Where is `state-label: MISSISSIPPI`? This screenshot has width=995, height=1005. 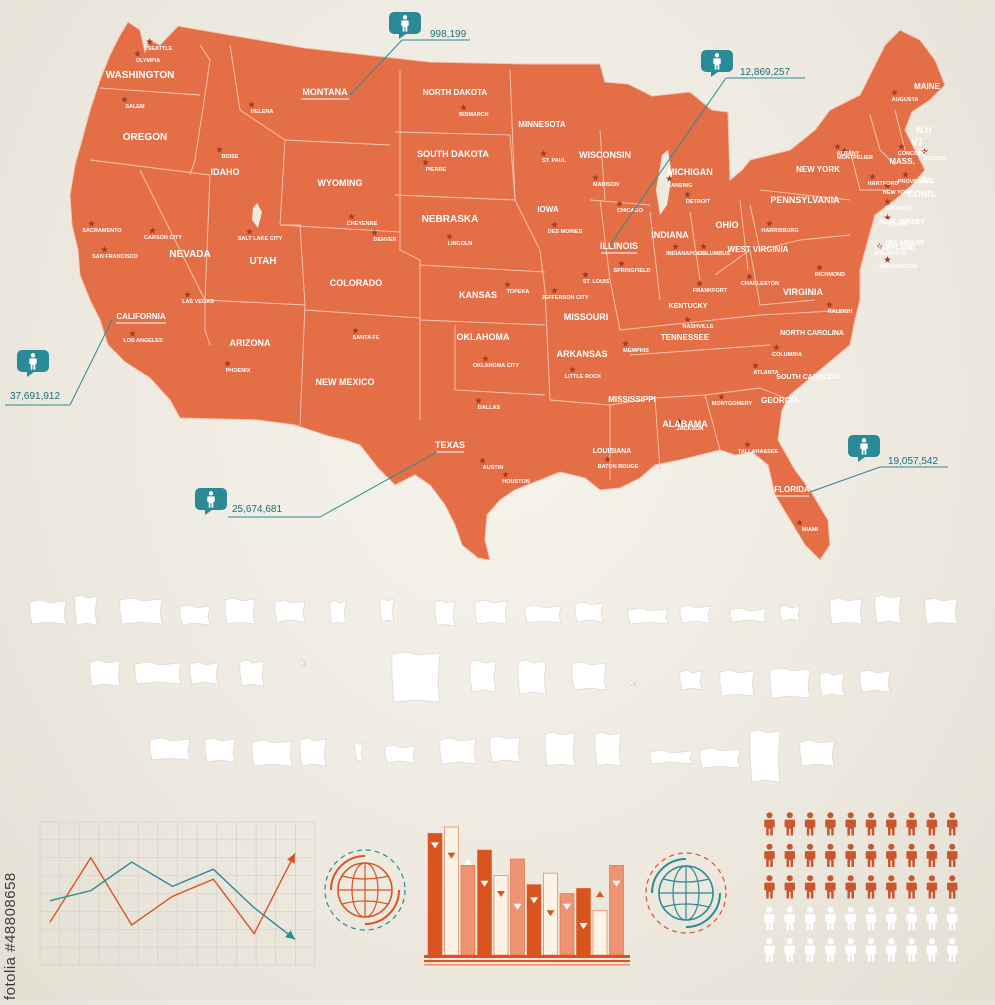 state-label: MISSISSIPPI is located at coordinates (632, 399).